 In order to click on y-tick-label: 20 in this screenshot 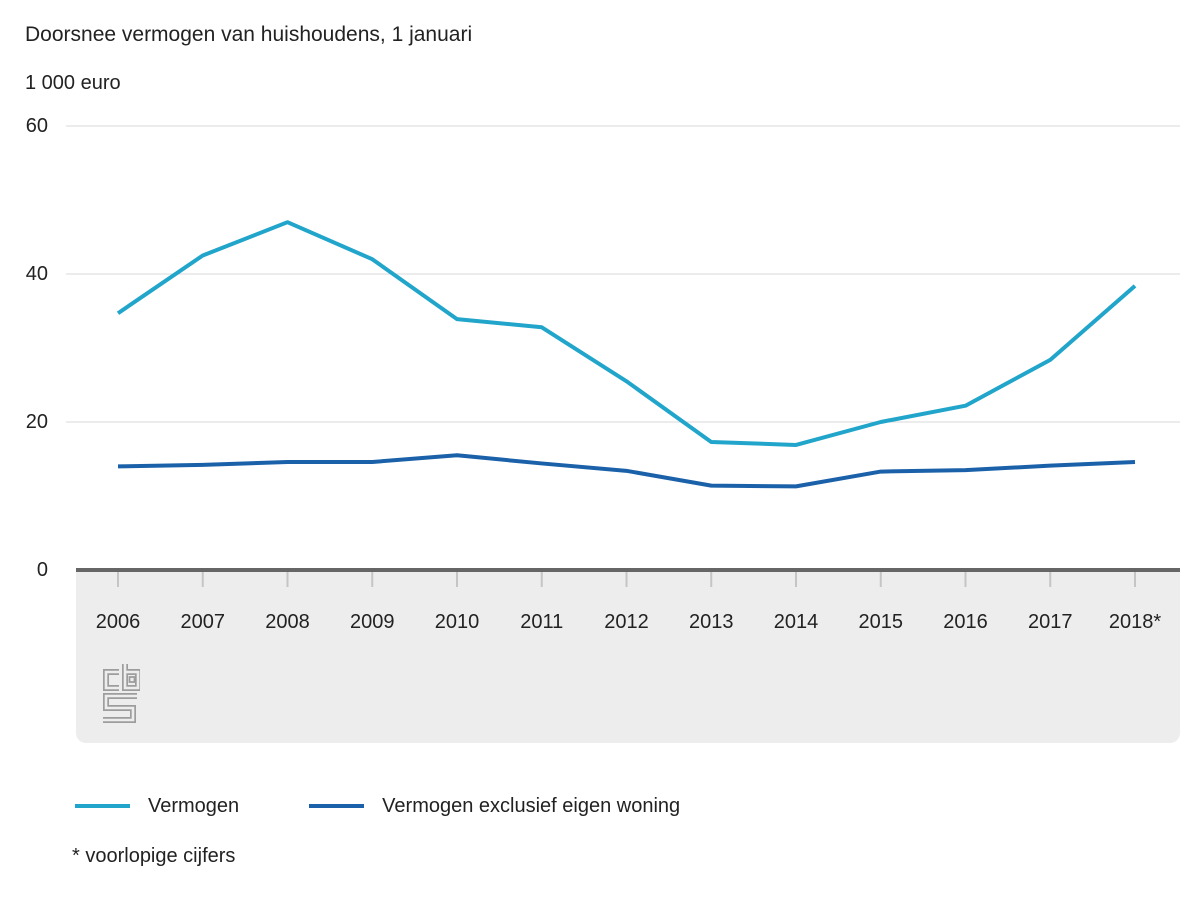, I will do `click(36, 422)`.